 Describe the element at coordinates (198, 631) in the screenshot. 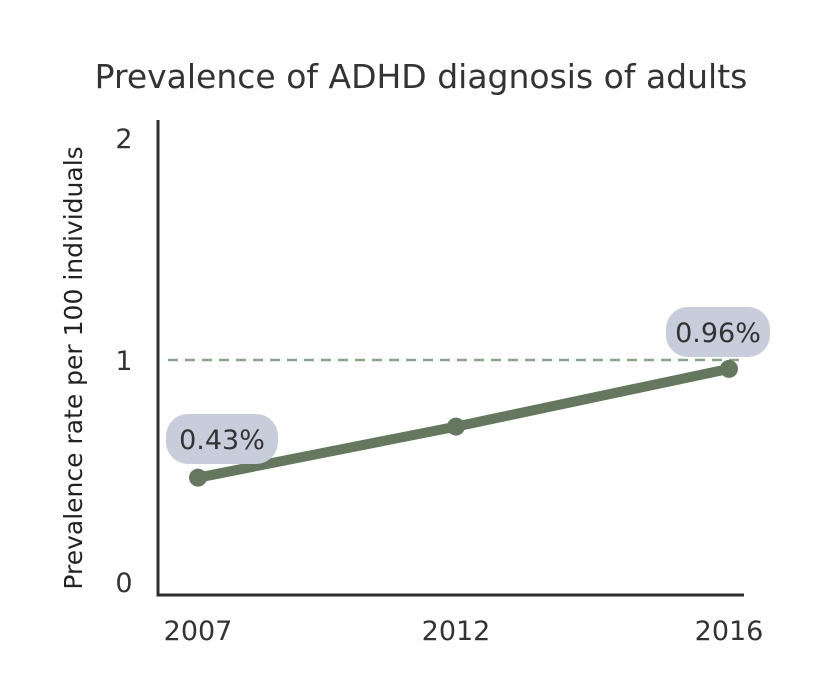

I see `x-tick-label: 2007` at that location.